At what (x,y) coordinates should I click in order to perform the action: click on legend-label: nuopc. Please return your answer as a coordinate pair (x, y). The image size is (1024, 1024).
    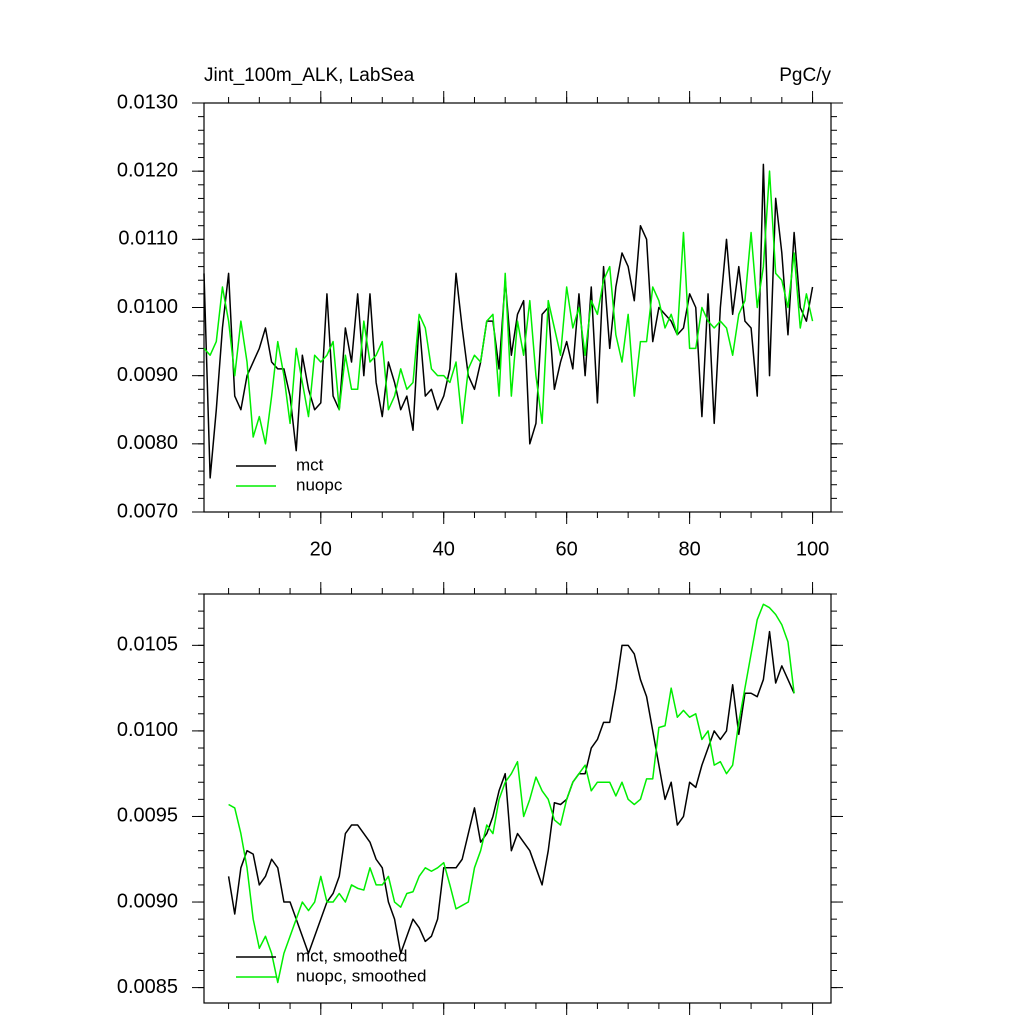
    Looking at the image, I should click on (319, 484).